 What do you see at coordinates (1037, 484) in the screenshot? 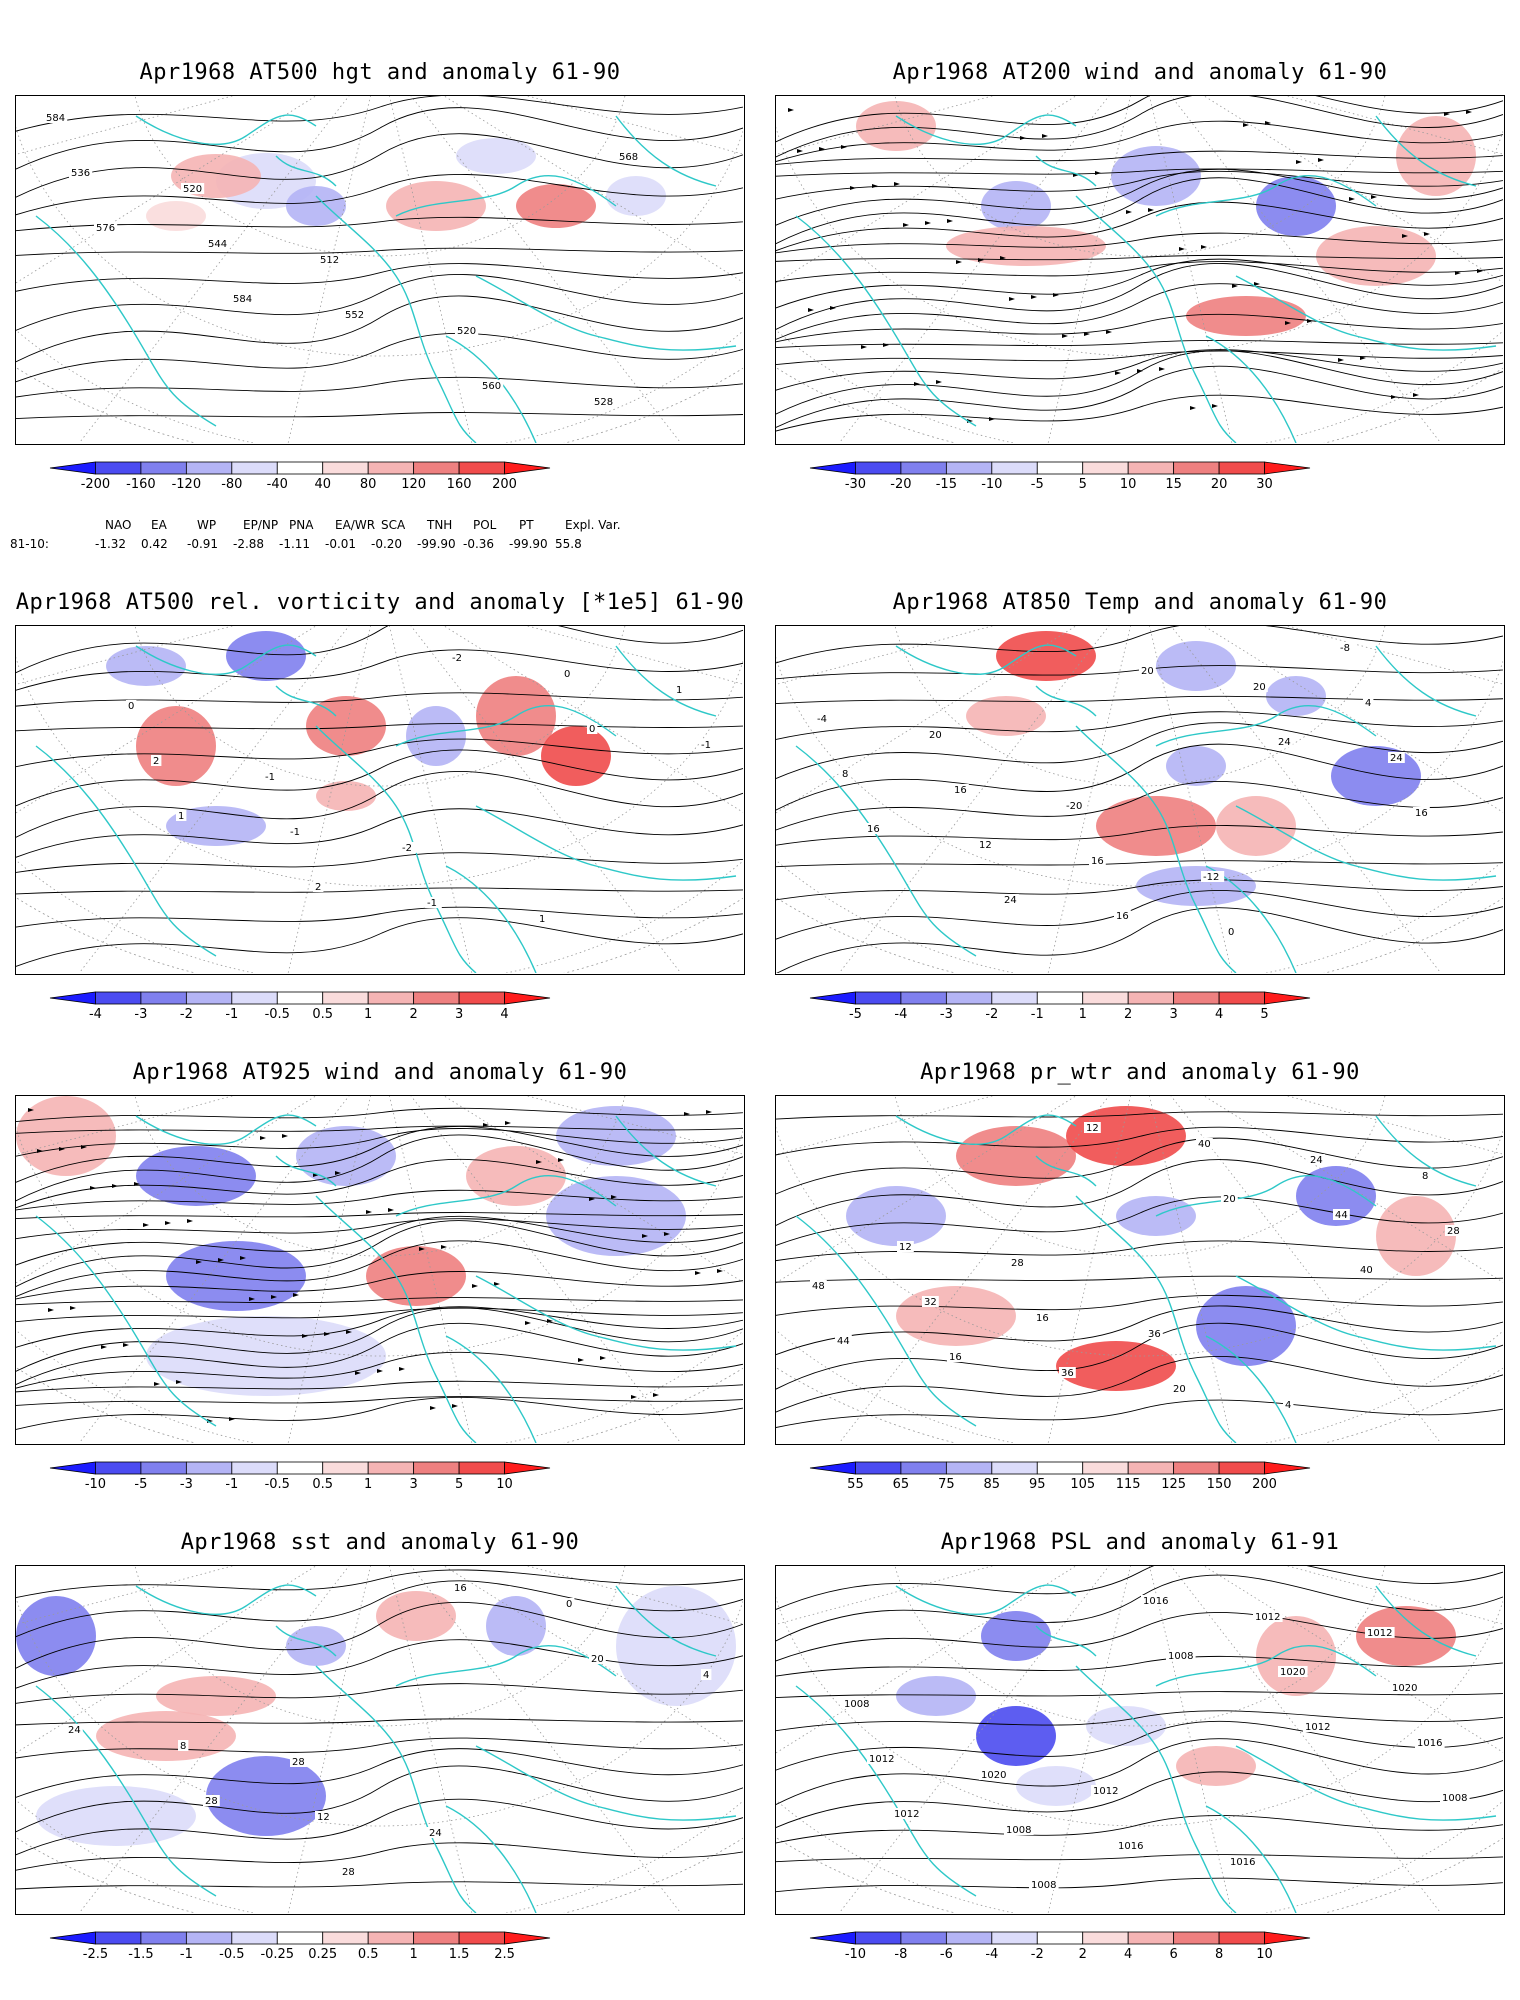
I see `colorbar-tick-label: -5` at bounding box center [1037, 484].